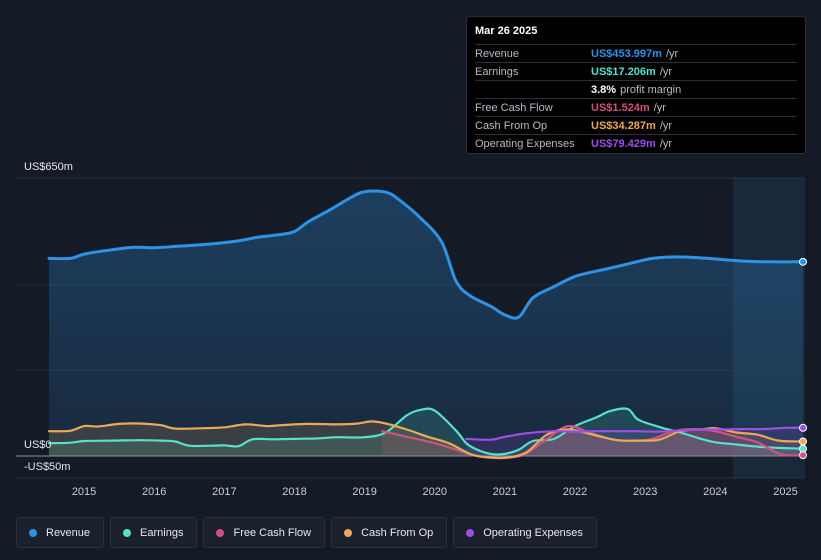 This screenshot has width=821, height=560. Describe the element at coordinates (84, 492) in the screenshot. I see `x-tick-label: 2015` at that location.